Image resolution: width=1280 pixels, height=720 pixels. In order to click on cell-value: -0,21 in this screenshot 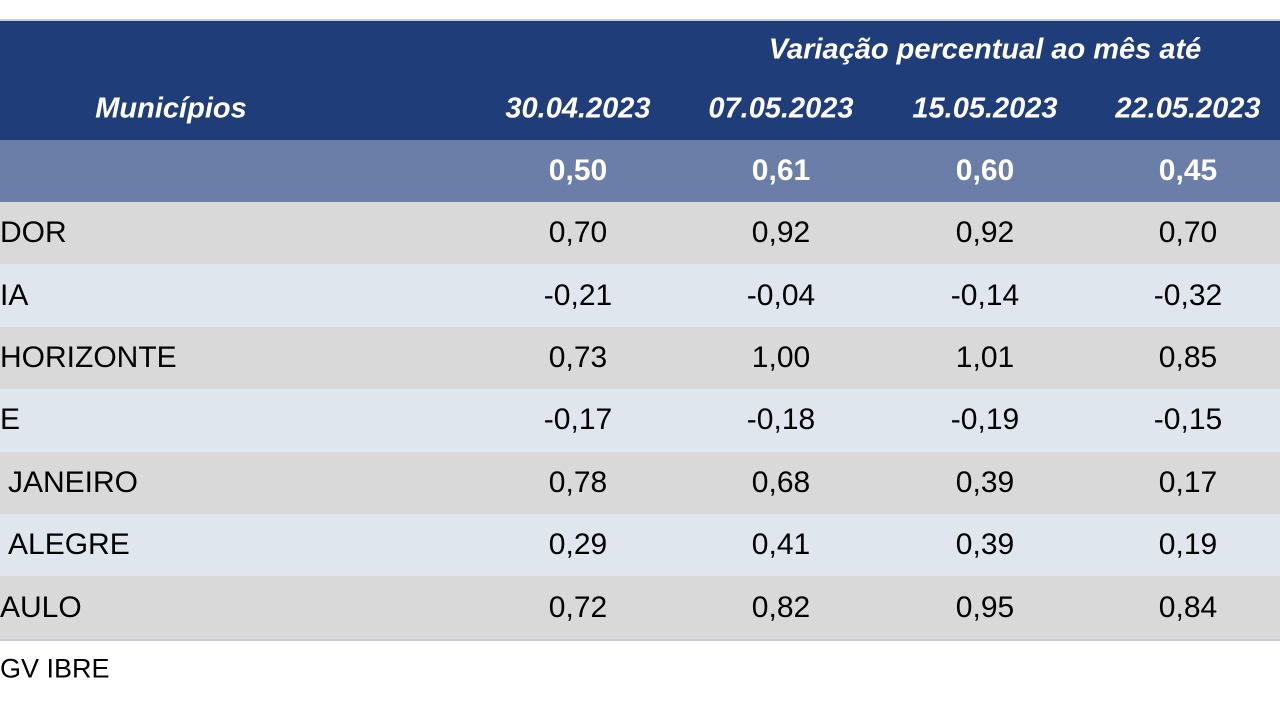, I will do `click(578, 295)`.